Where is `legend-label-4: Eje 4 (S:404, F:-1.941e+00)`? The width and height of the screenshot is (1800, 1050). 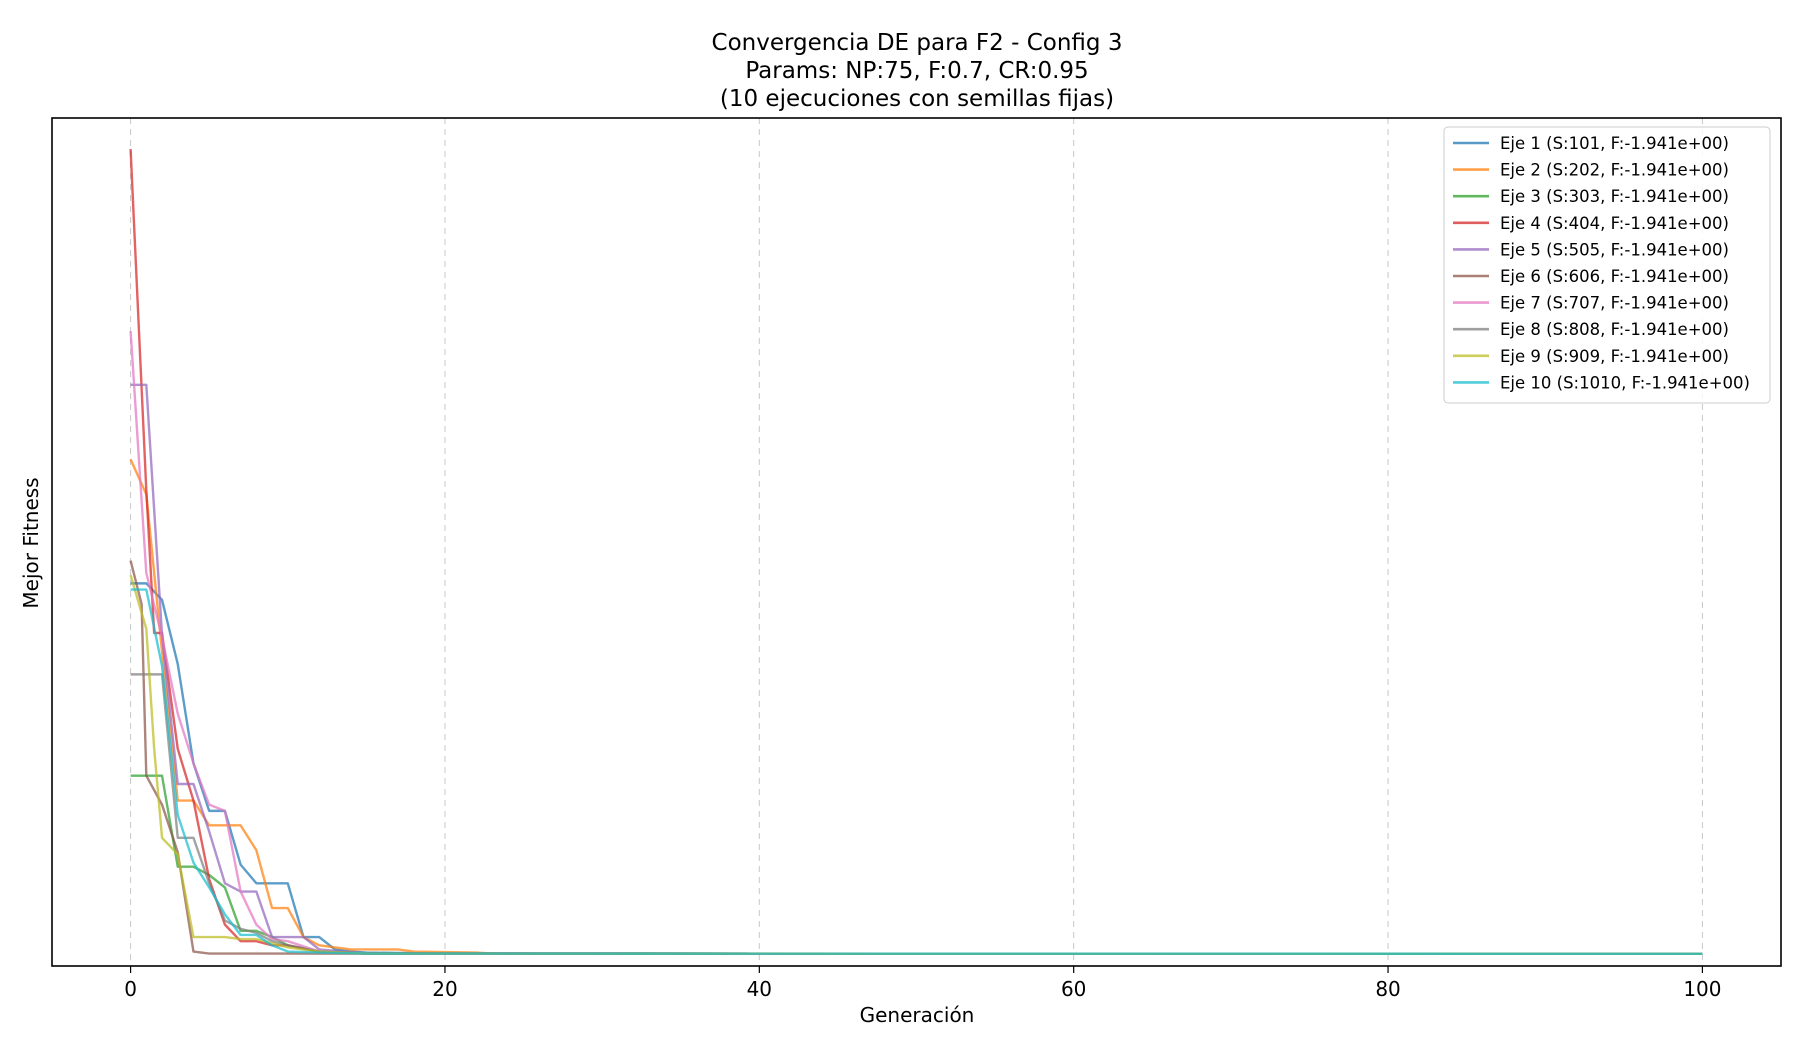 legend-label-4: Eje 4 (S:404, F:-1.941e+00) is located at coordinates (1614, 223).